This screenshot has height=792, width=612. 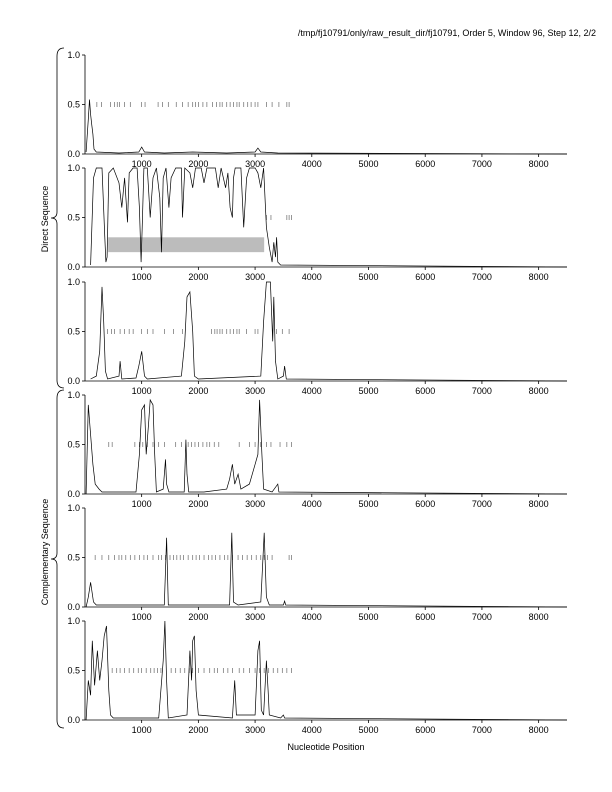 I want to click on highlight-region, so click(x=186, y=245).